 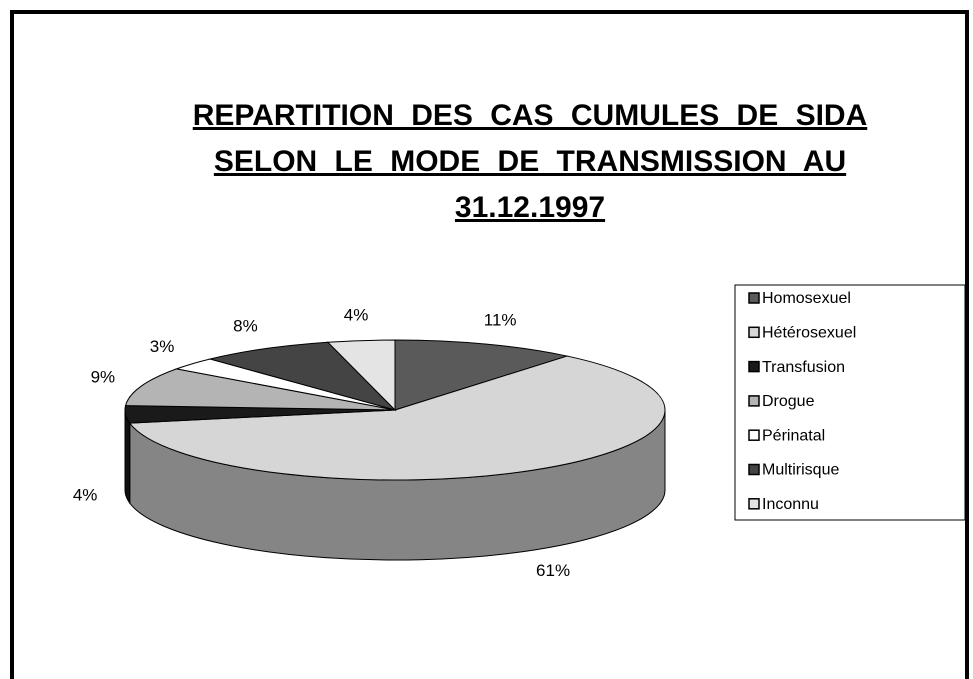 I want to click on data-label: 61%, so click(x=553, y=570).